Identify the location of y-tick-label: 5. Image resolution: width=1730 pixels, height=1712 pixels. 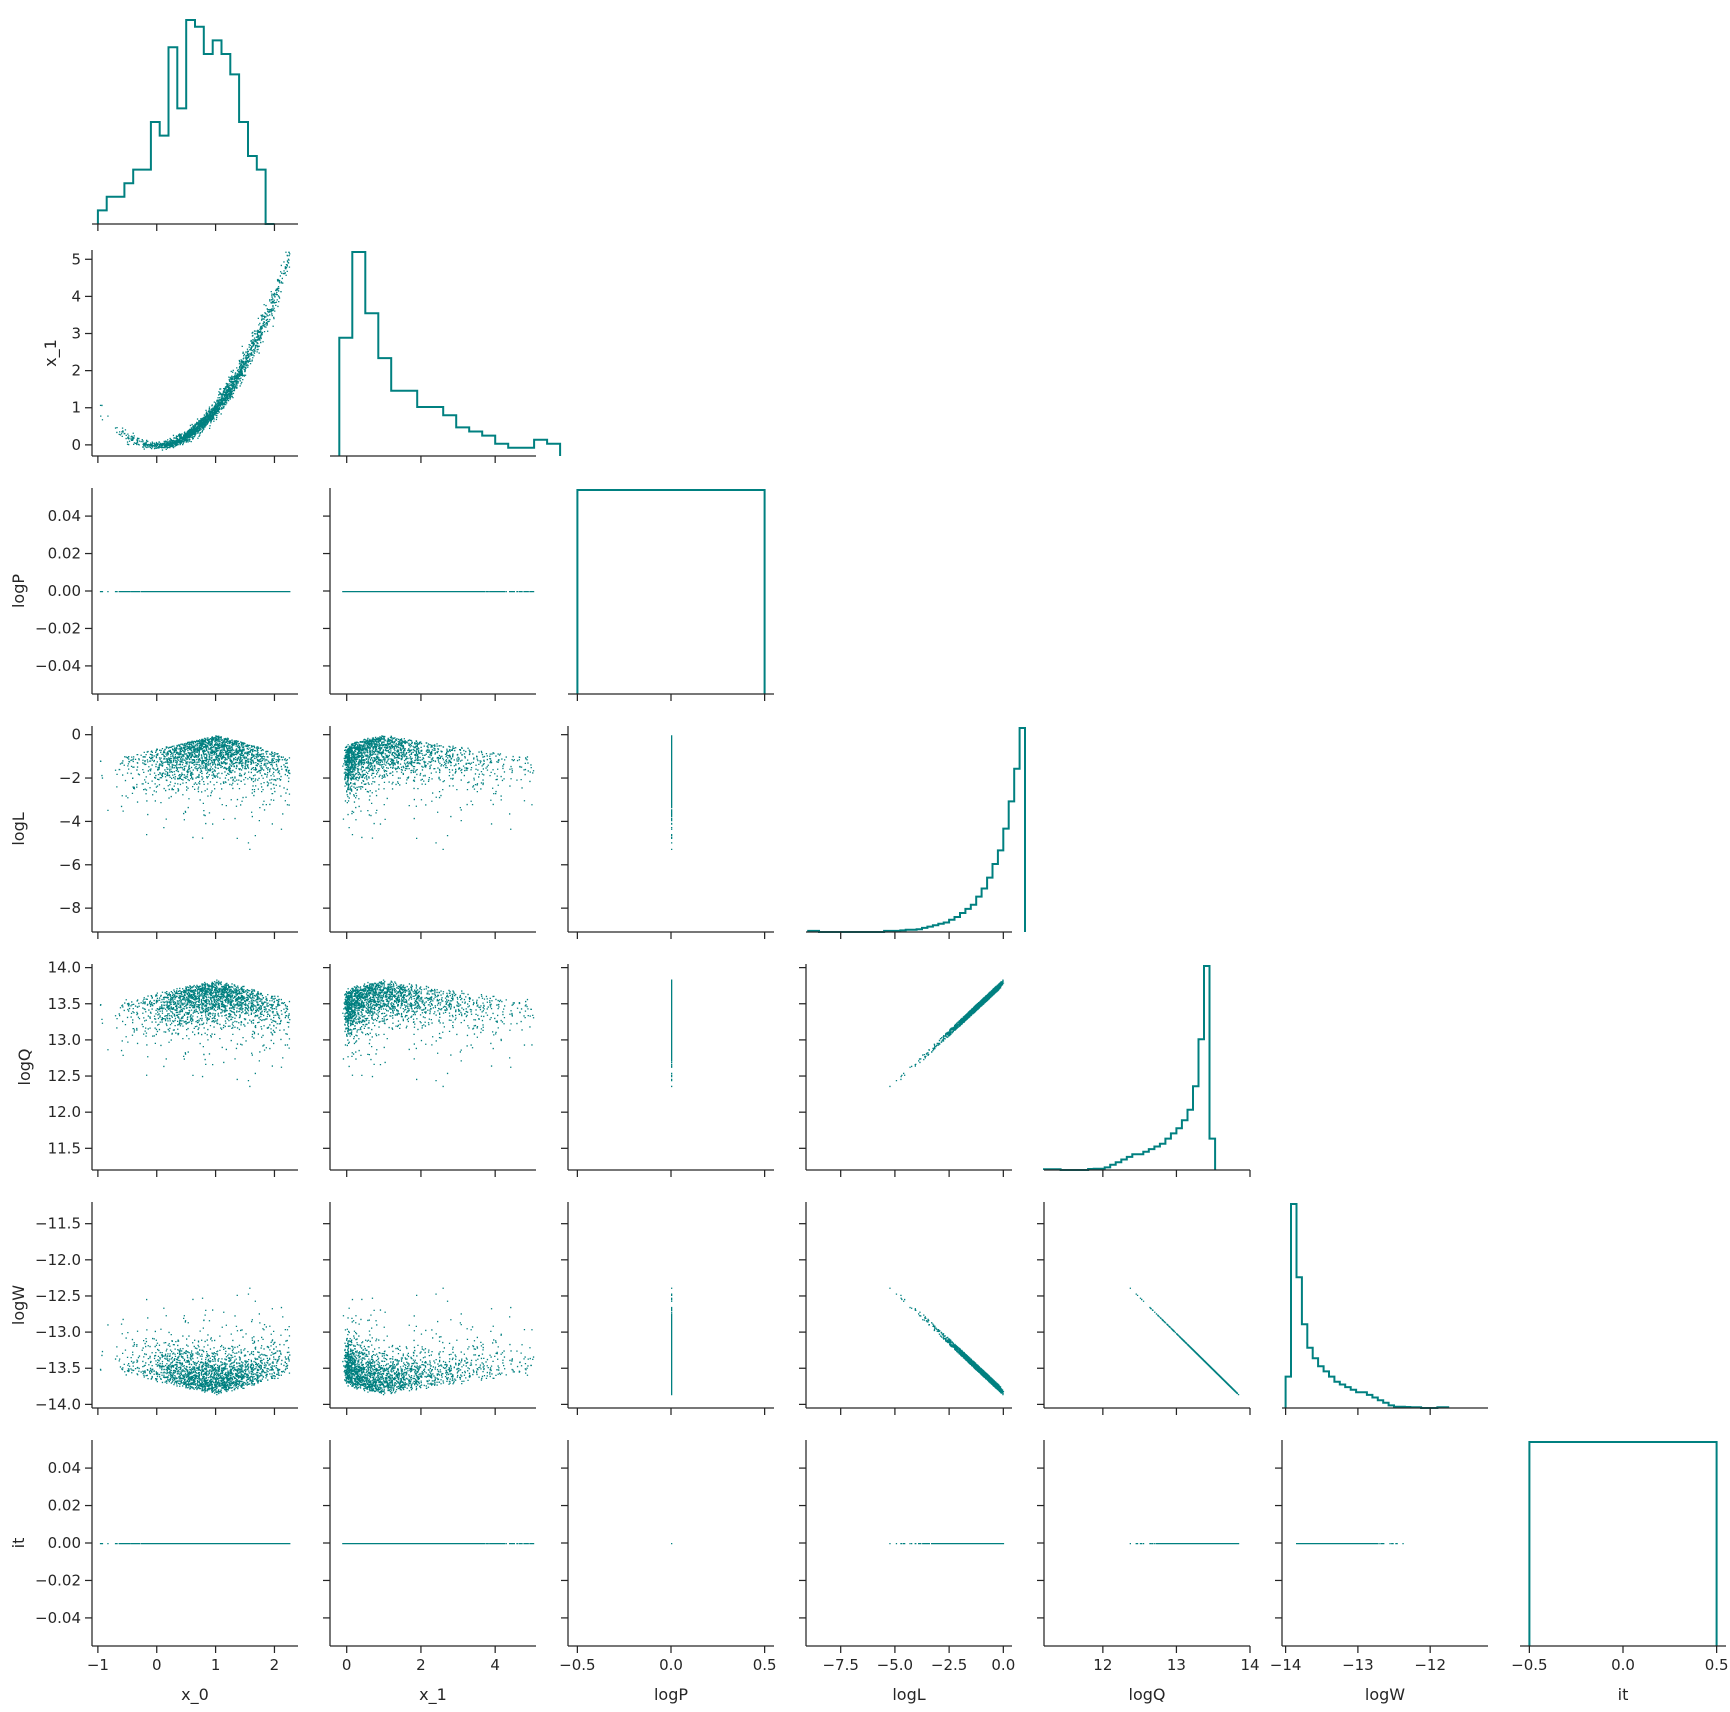
(76, 259).